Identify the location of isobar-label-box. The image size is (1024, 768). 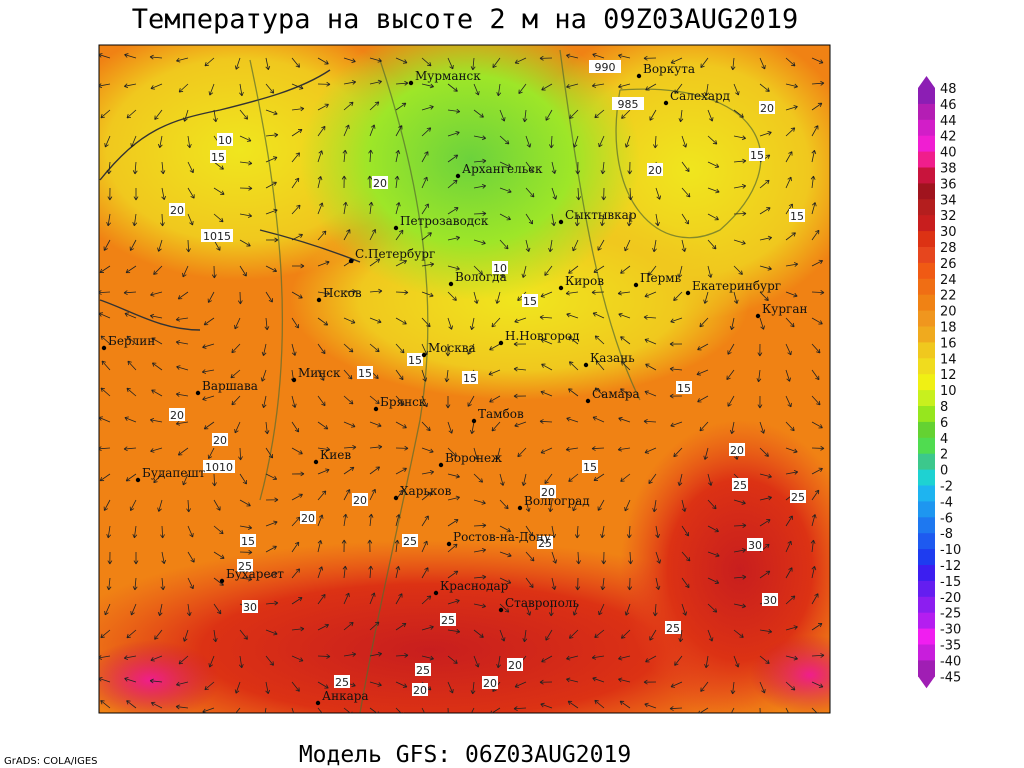
(219, 466).